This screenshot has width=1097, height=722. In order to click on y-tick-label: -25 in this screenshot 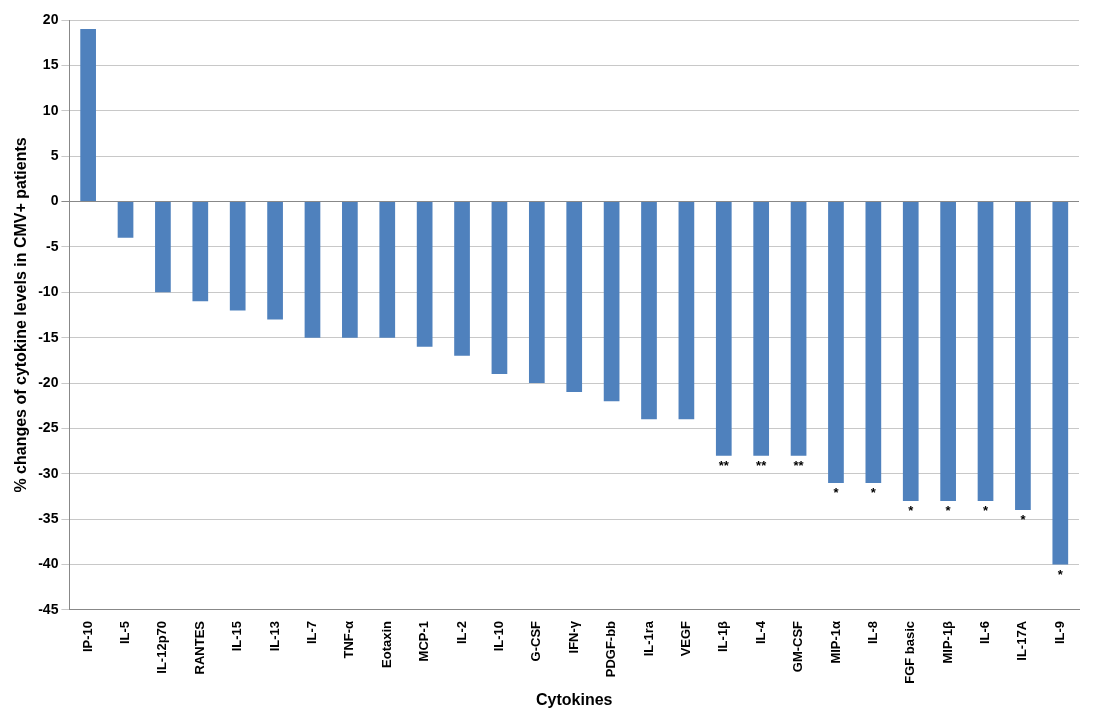, I will do `click(48, 427)`.